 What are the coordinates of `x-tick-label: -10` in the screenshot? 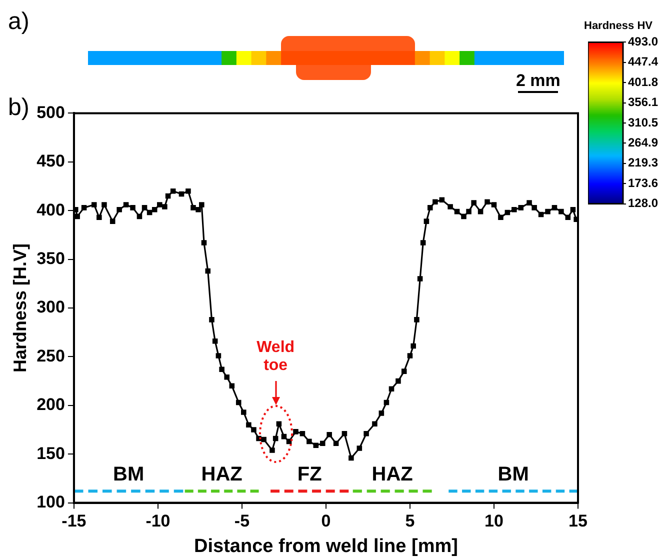 It's located at (158, 521).